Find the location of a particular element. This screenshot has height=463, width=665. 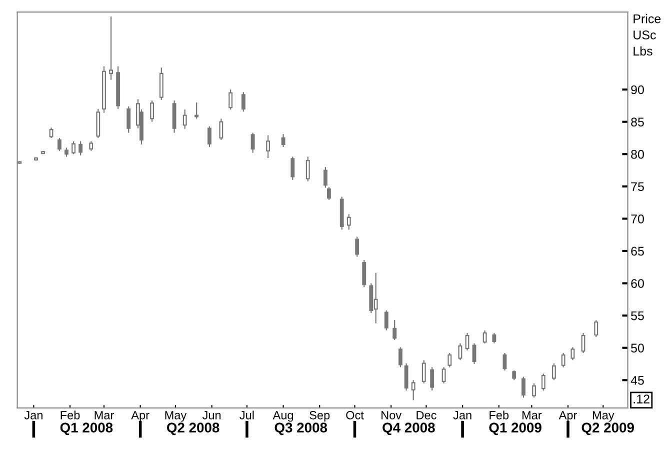

y-tick-label: 75 is located at coordinates (637, 187).